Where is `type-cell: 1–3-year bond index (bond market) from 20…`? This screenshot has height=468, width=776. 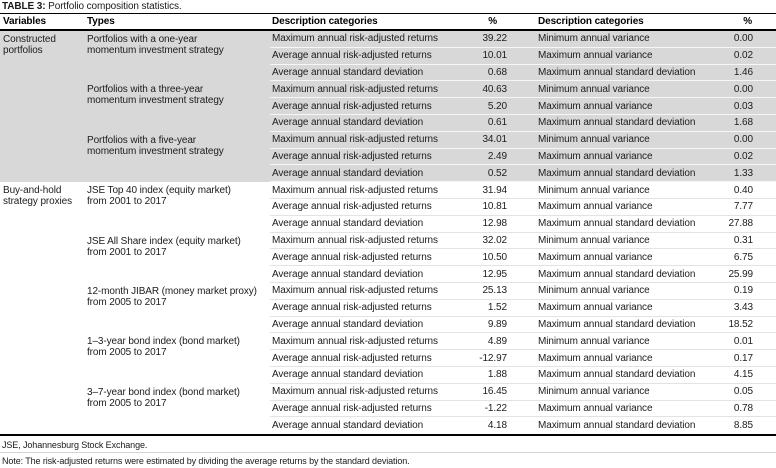 type-cell: 1–3-year bond index (bond market) from 20… is located at coordinates (163, 347).